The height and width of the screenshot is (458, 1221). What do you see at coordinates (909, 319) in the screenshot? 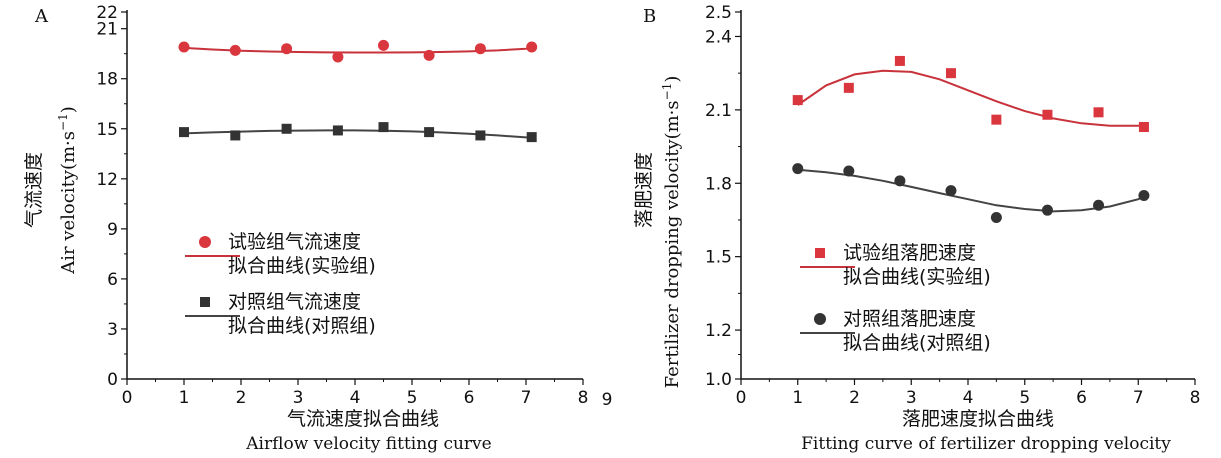
I see `legend-series-name: 对照组落肥速度` at bounding box center [909, 319].